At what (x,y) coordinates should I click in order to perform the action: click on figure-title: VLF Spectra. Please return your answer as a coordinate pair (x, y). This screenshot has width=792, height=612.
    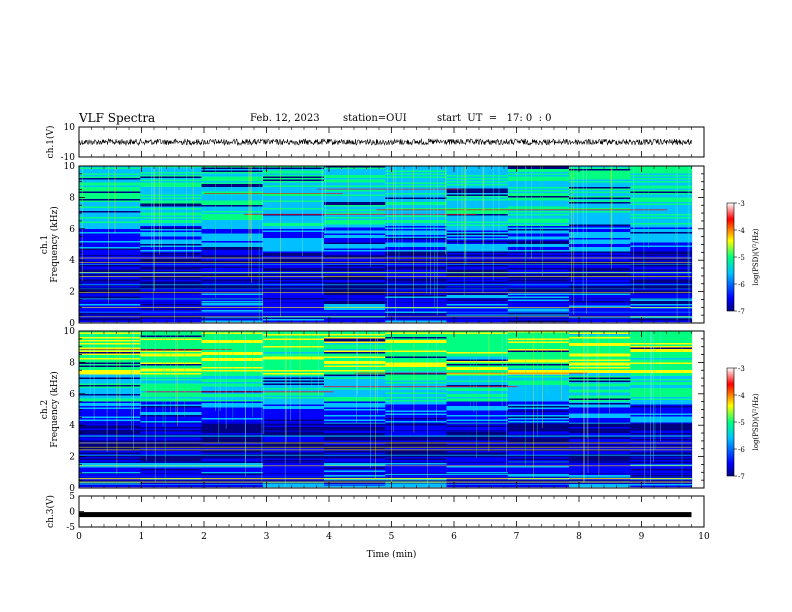
    Looking at the image, I should click on (117, 118).